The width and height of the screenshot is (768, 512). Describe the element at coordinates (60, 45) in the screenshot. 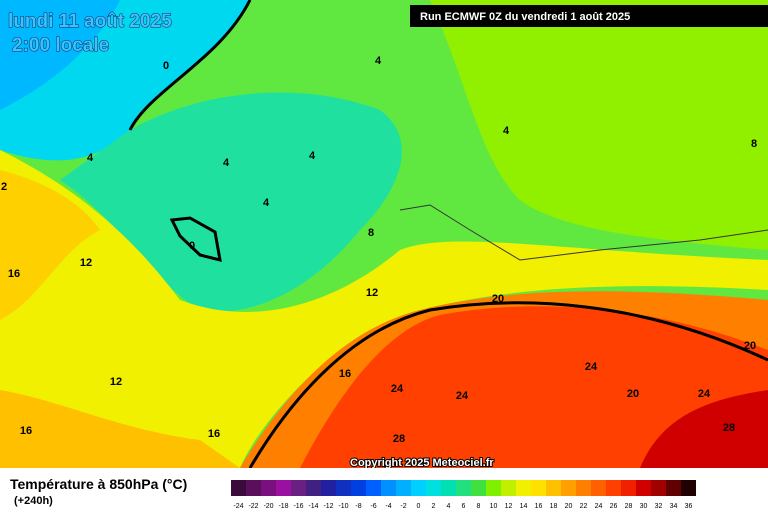

I see `time-title: 2:00 locale` at that location.